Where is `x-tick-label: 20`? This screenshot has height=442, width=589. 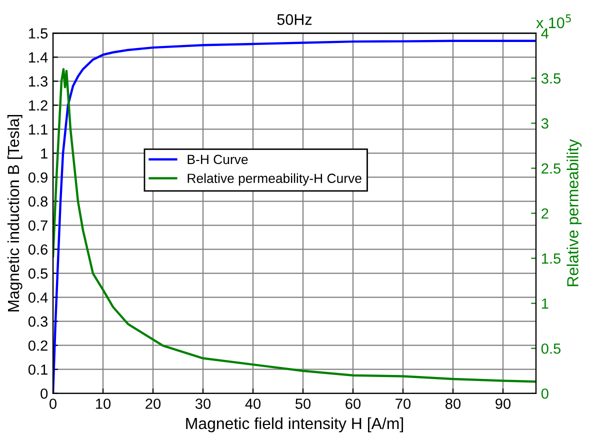
x-tick-label: 20 is located at coordinates (153, 403).